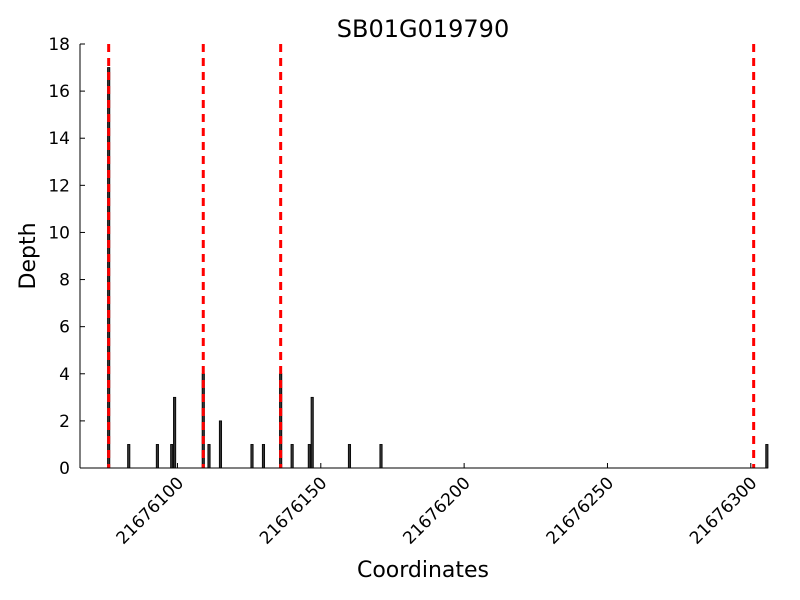  What do you see at coordinates (423, 29) in the screenshot?
I see `chart-title: SB01G019790` at bounding box center [423, 29].